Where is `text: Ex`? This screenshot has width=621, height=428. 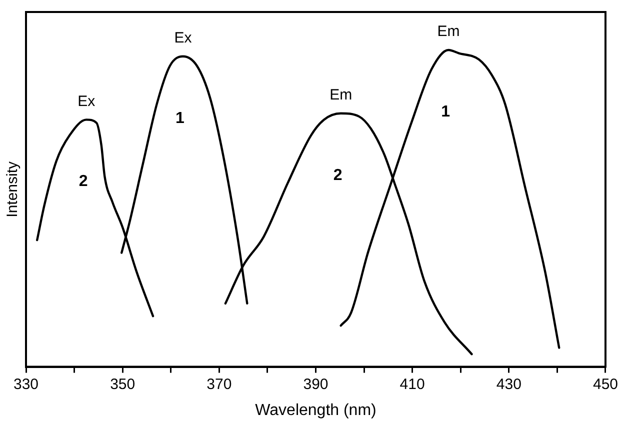 text: Ex is located at coordinates (183, 37).